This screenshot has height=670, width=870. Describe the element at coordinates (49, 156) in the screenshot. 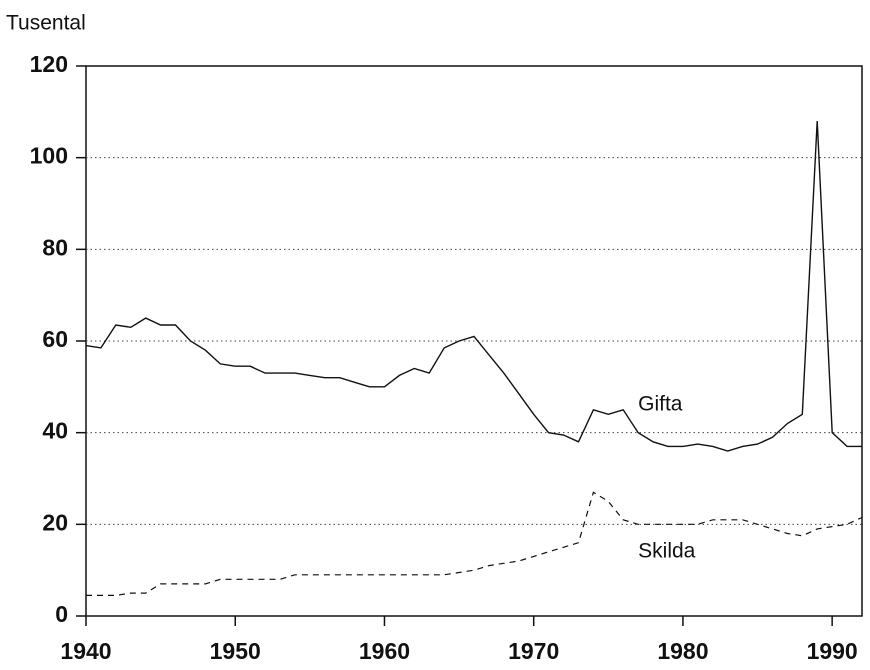

I see `y-tick-label: 100` at that location.